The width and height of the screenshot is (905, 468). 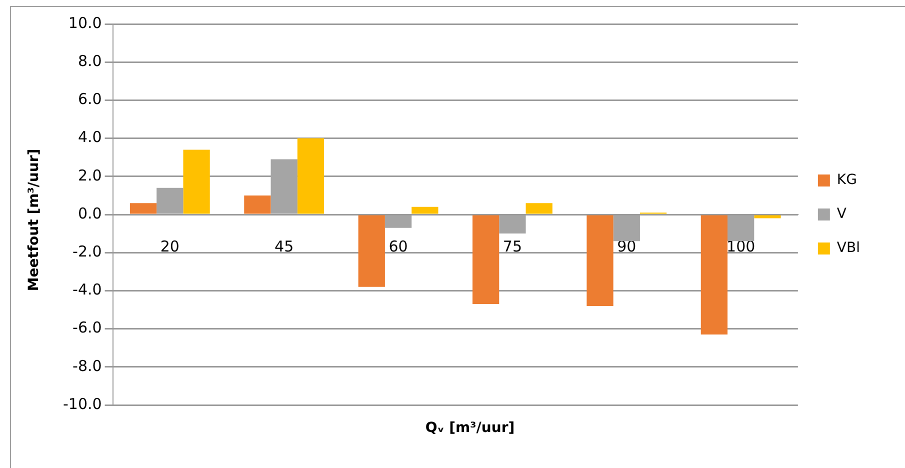 I want to click on y-tick-label: -10.0, so click(x=82, y=403).